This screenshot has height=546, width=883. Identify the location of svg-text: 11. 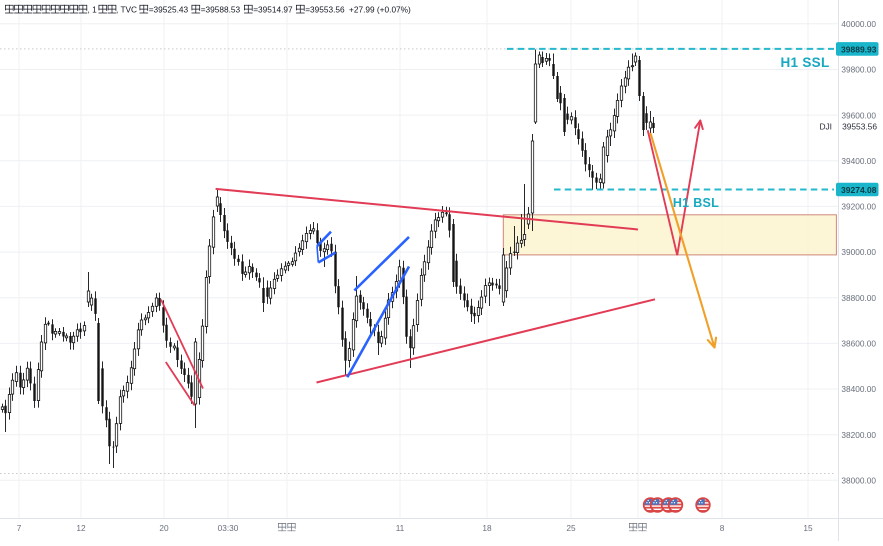
(400, 528).